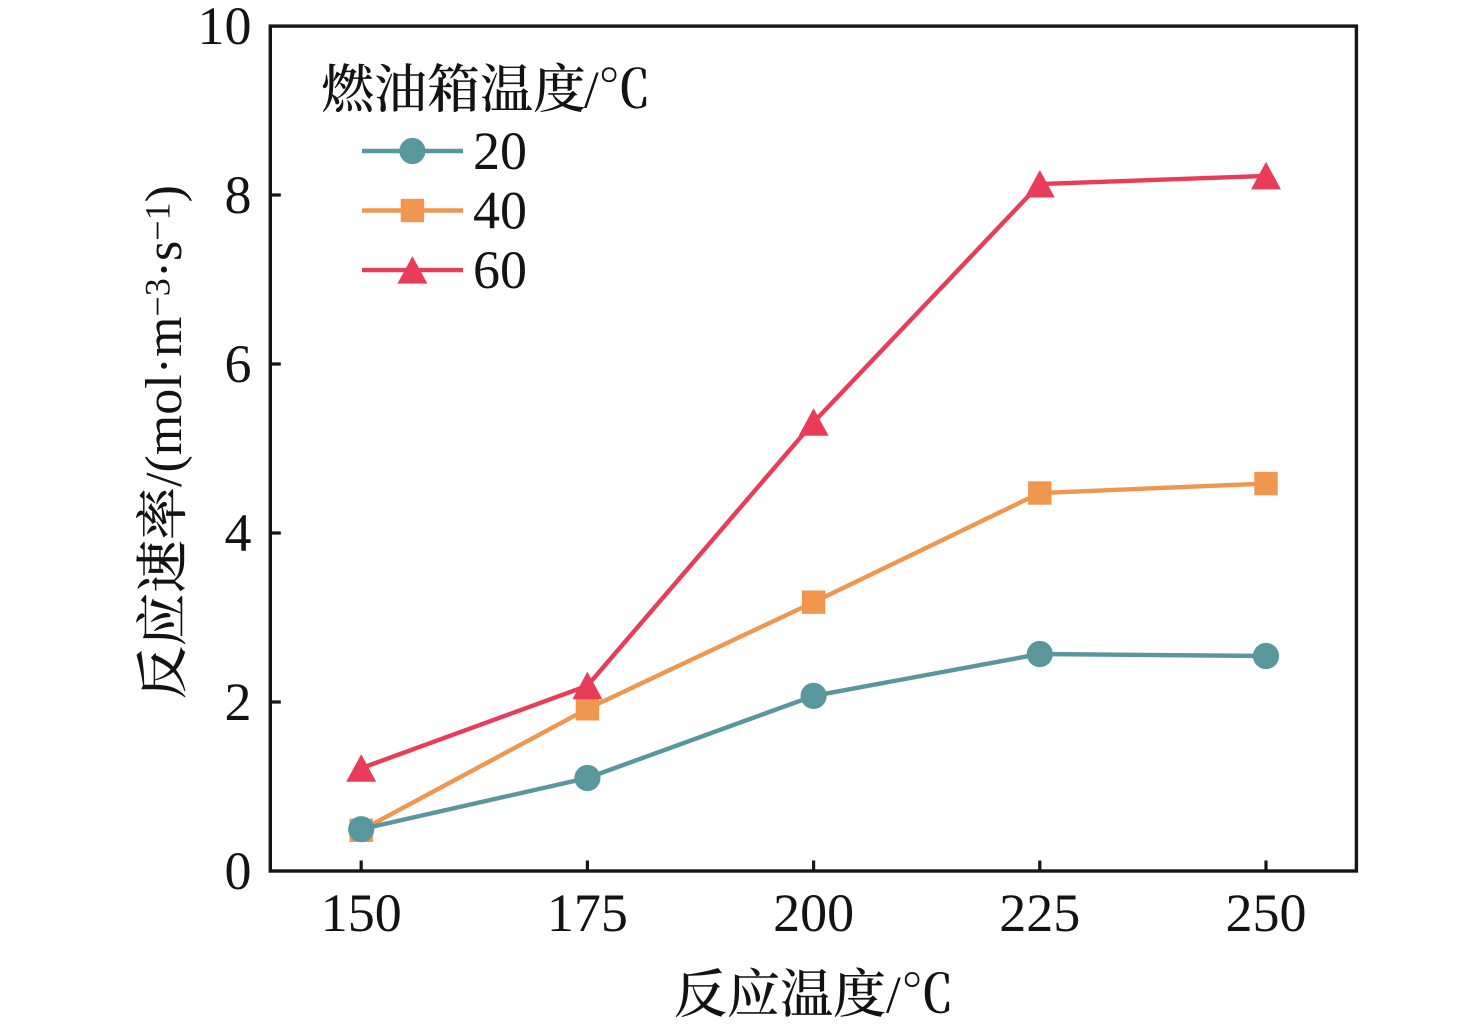  Describe the element at coordinates (238, 364) in the screenshot. I see `svg-text: 6` at that location.